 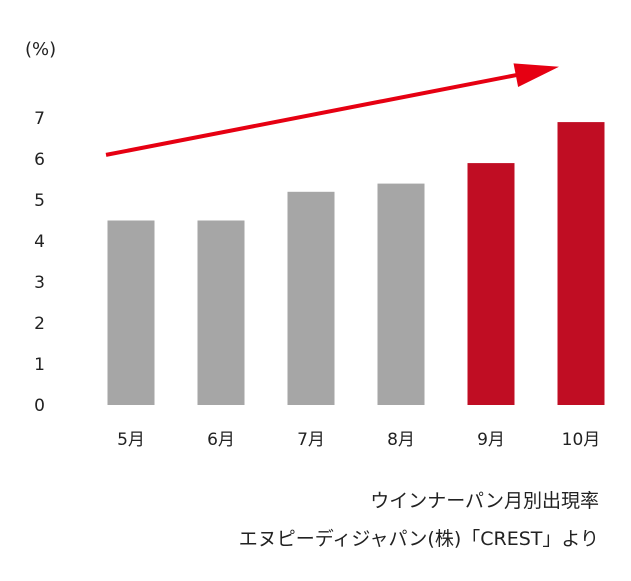 What do you see at coordinates (39, 262) in the screenshot?
I see `y-axis-ticks: 0 1 2 3 4 5 6 7` at bounding box center [39, 262].